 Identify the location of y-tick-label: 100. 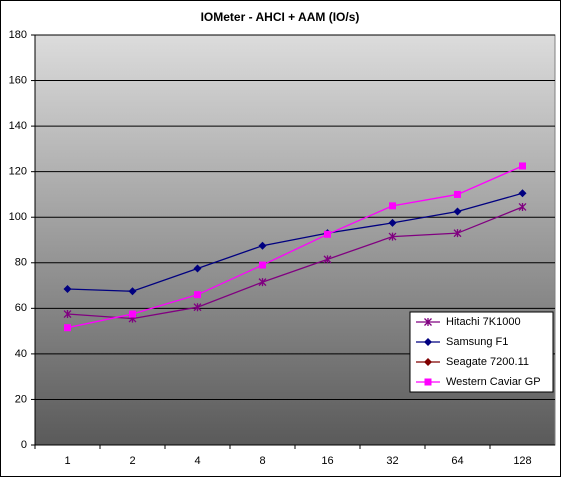
(18, 217).